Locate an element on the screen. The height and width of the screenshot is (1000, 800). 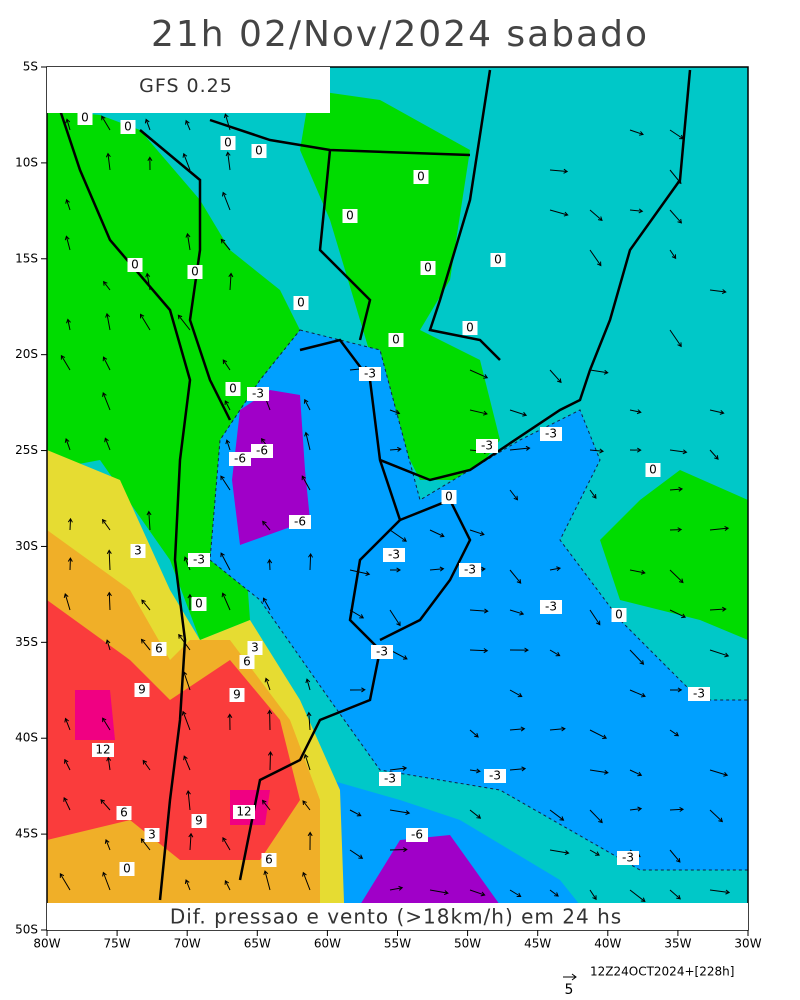
contour-label: 12 is located at coordinates (102, 750).